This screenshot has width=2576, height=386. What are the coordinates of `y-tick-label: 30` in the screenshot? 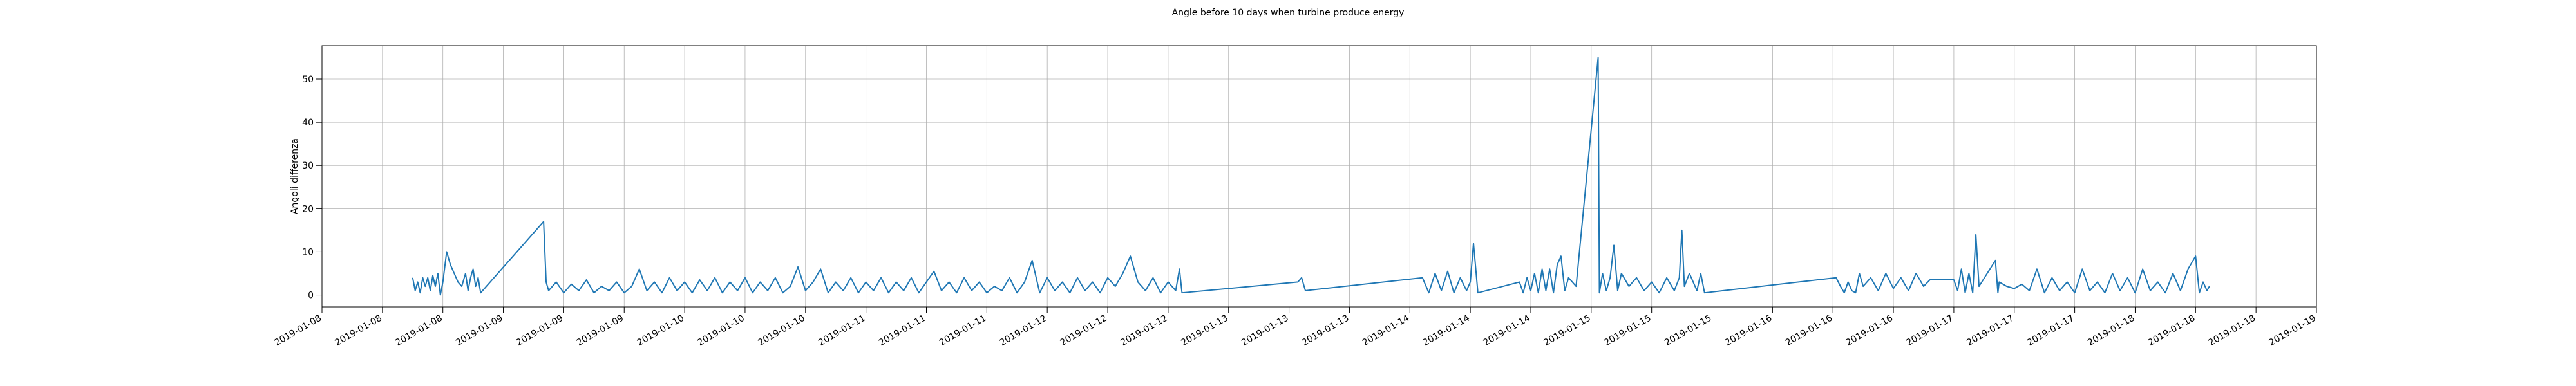 It's located at (308, 166).